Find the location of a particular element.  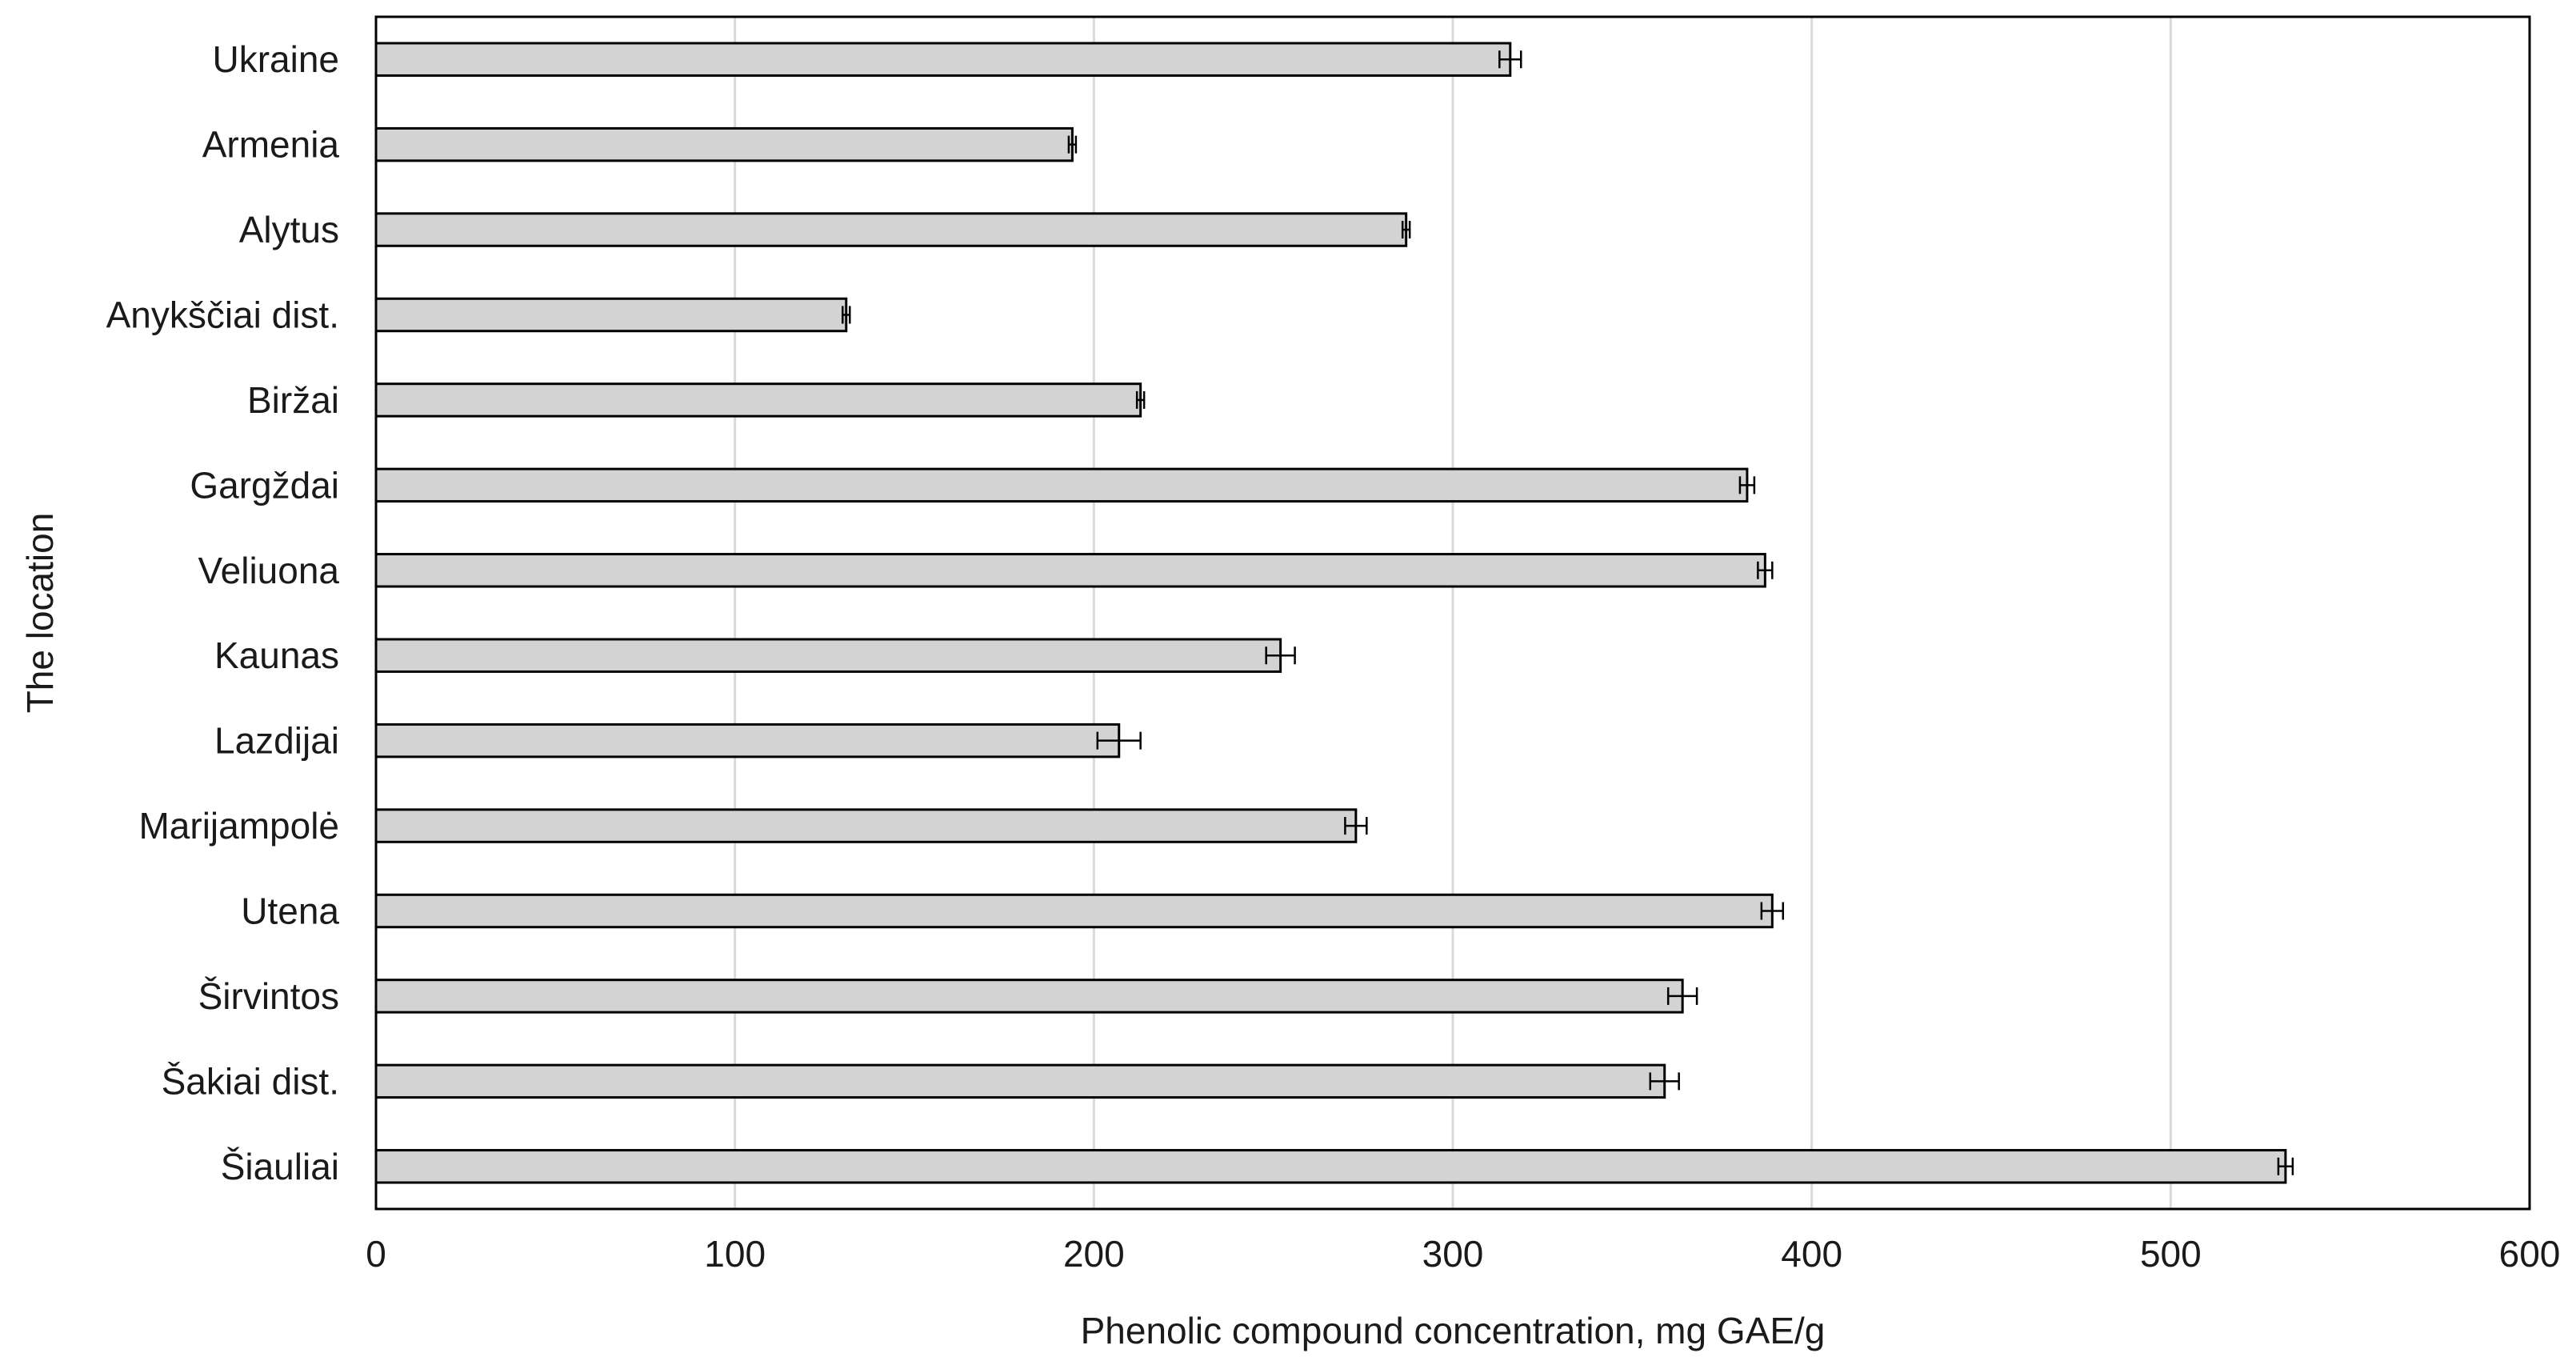

x-tick-label: 100 is located at coordinates (735, 1254).